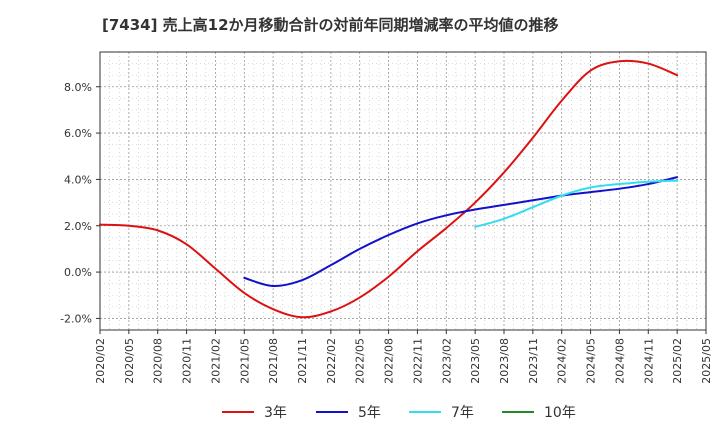  What do you see at coordinates (273, 361) in the screenshot?
I see `x-tick-label: 2021/08` at bounding box center [273, 361].